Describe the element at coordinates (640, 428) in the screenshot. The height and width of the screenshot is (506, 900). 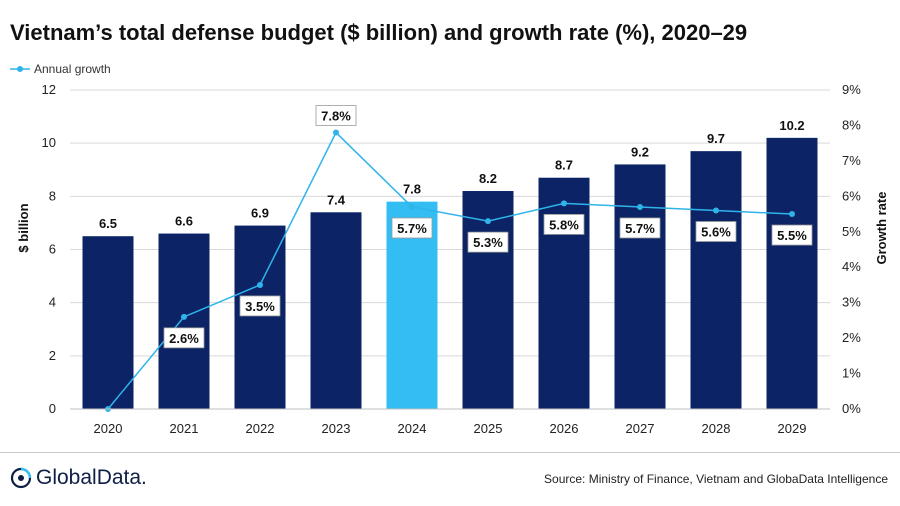
I see `x-tick-label: 2027` at that location.